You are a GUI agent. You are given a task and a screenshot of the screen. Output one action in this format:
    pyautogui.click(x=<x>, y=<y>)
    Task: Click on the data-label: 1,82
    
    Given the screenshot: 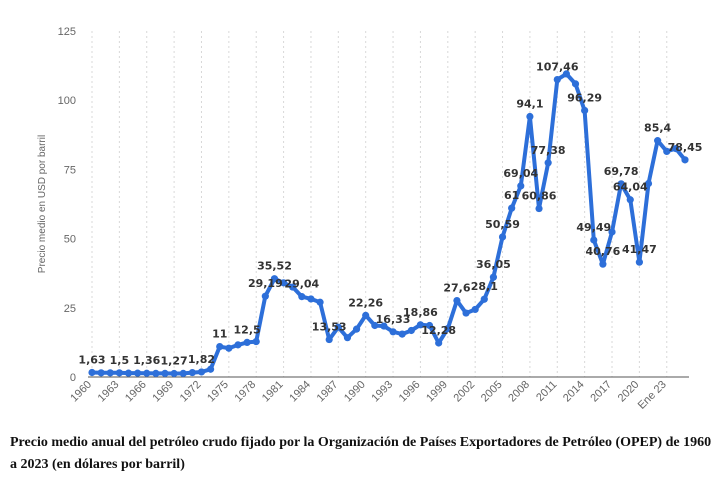 What is the action you would take?
    pyautogui.click(x=201, y=359)
    